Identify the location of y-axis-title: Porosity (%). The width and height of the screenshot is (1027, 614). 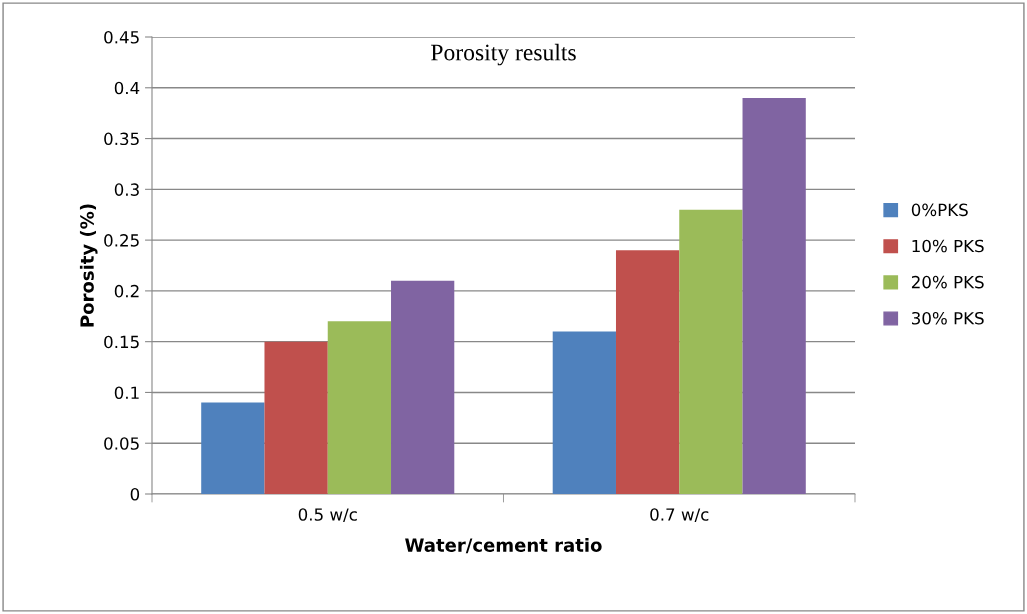
(88, 265).